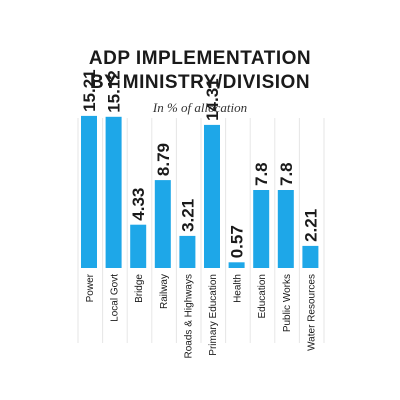  What do you see at coordinates (139, 288) in the screenshot?
I see `category-label-2: Bridge` at bounding box center [139, 288].